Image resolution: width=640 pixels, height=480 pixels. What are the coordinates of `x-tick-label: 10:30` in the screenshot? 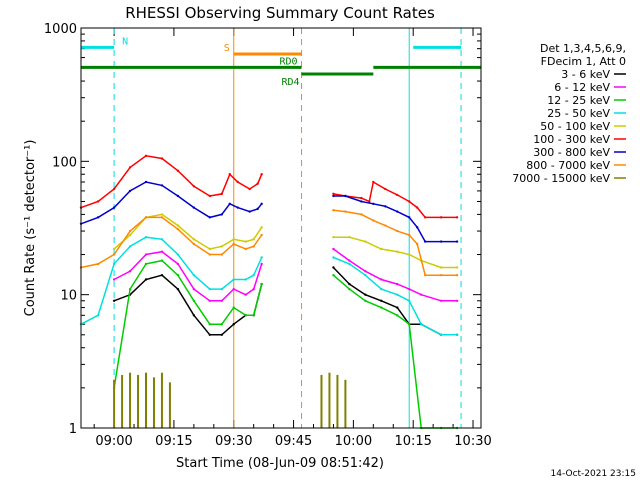 It's located at (472, 441).